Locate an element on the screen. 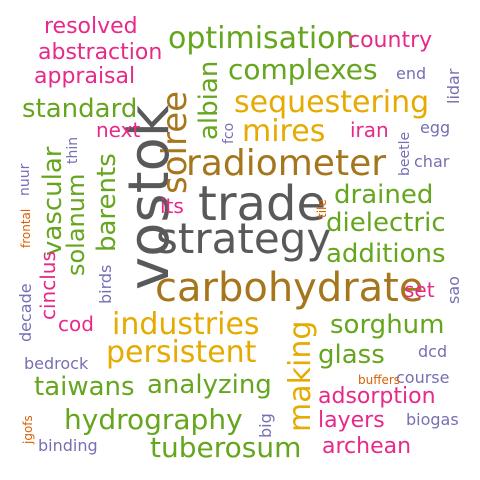 This screenshot has height=480, width=480. word-bedrock: bedrock is located at coordinates (56, 363).